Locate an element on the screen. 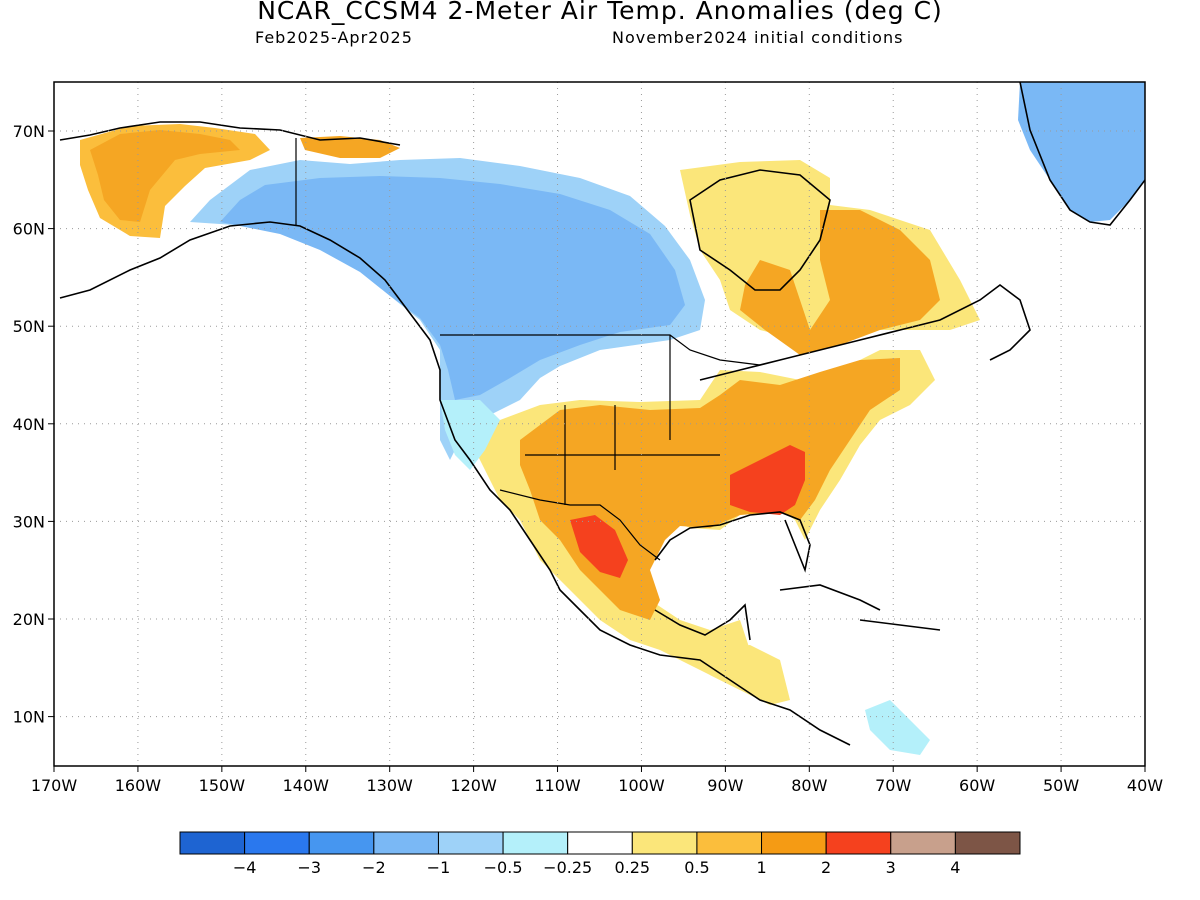  colorbar-label: −1 is located at coordinates (439, 867).